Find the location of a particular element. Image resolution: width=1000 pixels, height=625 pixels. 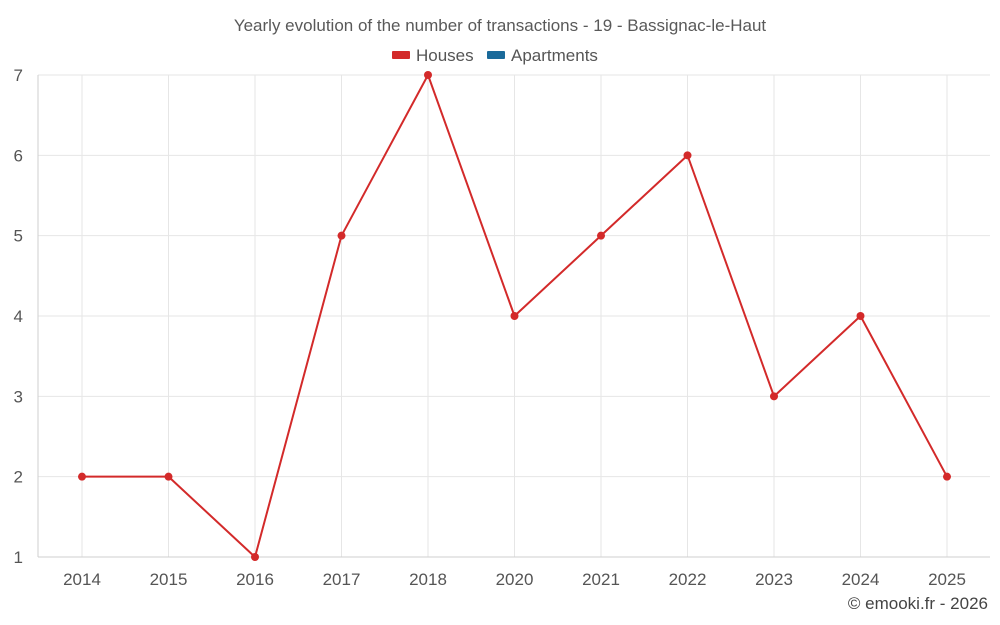

y-tick-label: 6 is located at coordinates (18, 155).